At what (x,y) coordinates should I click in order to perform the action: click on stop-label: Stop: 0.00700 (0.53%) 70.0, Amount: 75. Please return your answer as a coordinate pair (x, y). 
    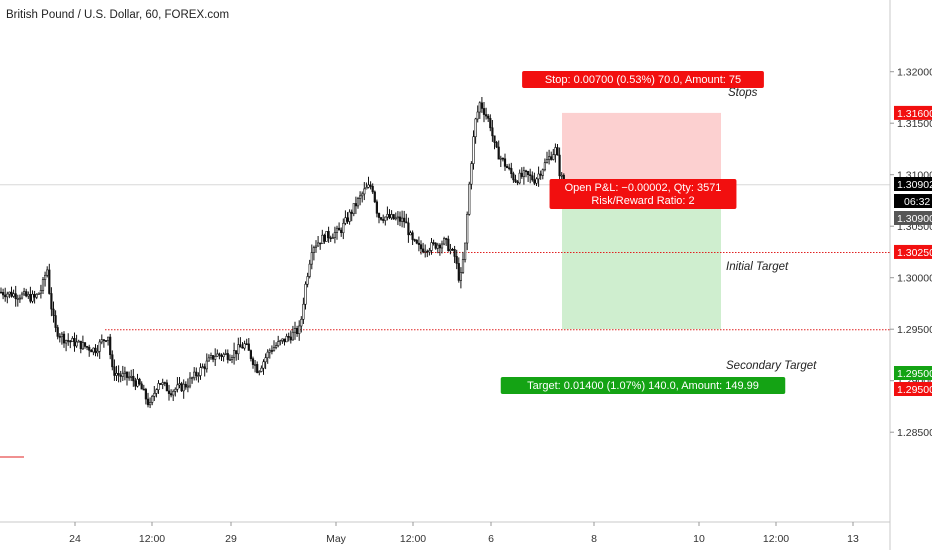
    Looking at the image, I should click on (643, 79).